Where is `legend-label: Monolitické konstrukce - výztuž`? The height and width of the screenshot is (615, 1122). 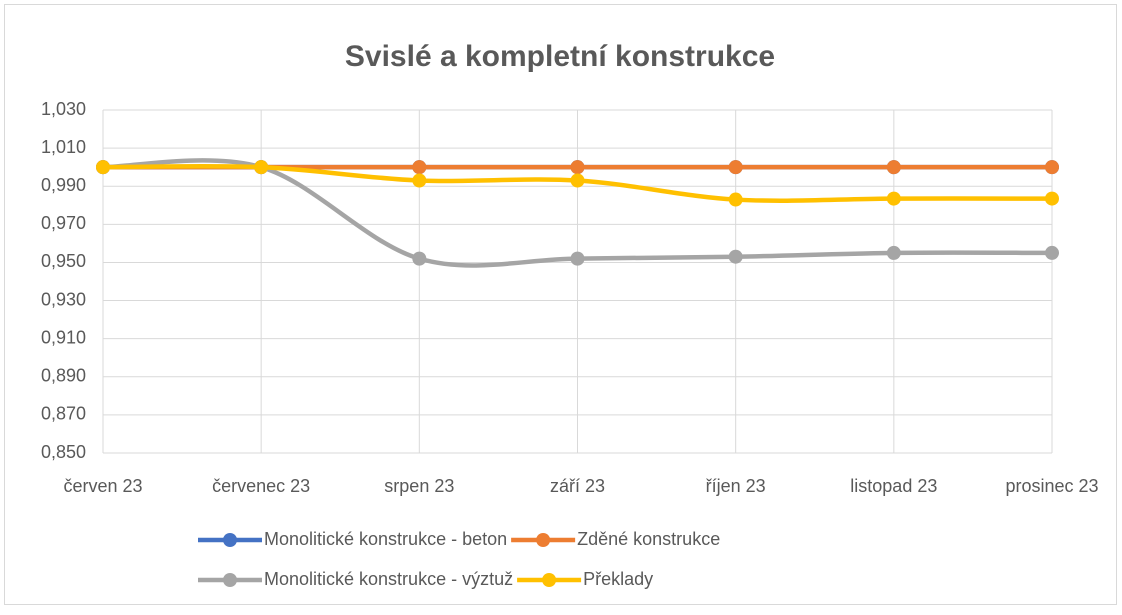 legend-label: Monolitické konstrukce - výztuž is located at coordinates (388, 579).